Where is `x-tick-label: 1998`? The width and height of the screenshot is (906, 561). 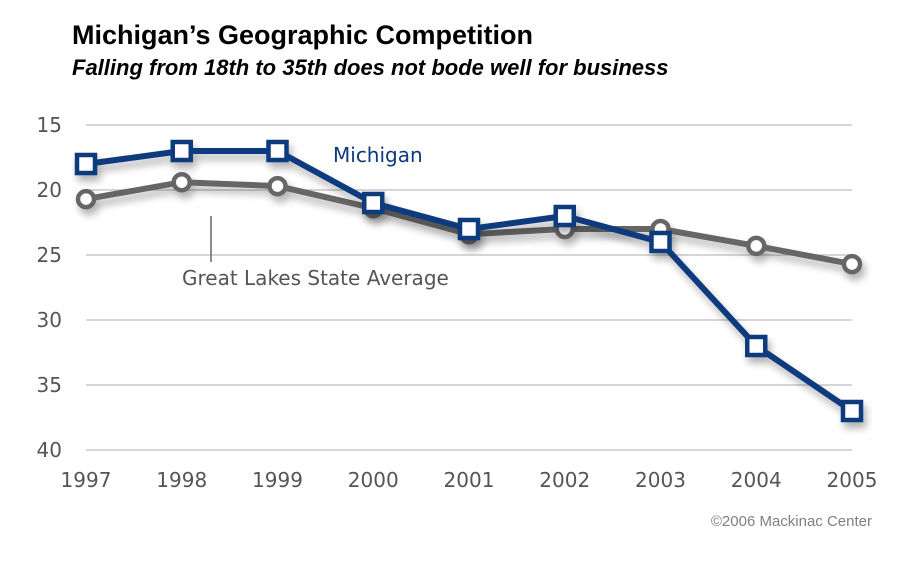 x-tick-label: 1998 is located at coordinates (181, 480).